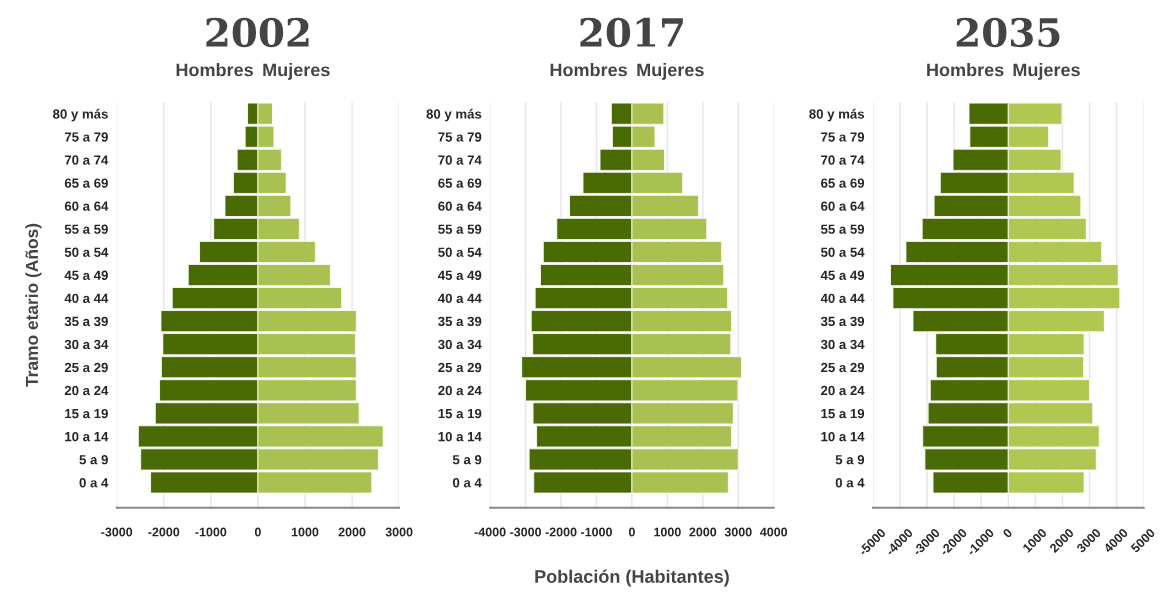 The height and width of the screenshot is (601, 1167). Describe the element at coordinates (631, 32) in the screenshot. I see `chart-title: 2017` at that location.